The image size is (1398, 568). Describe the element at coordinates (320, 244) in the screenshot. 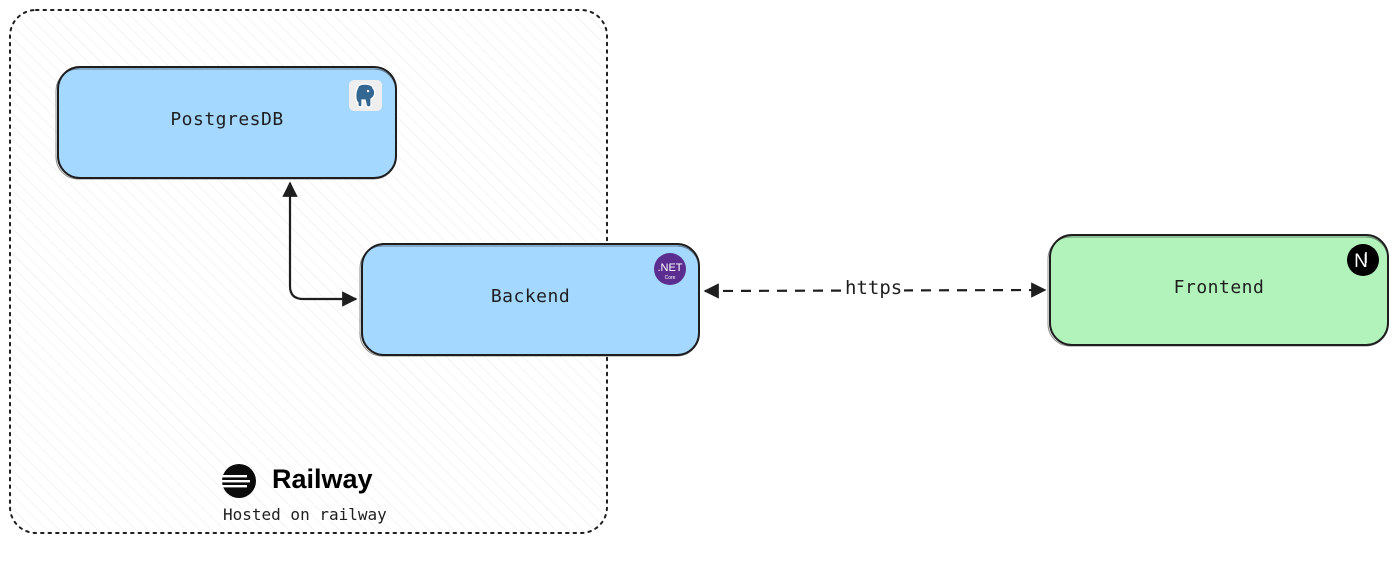

I see `edge-backend-postgres` at that location.